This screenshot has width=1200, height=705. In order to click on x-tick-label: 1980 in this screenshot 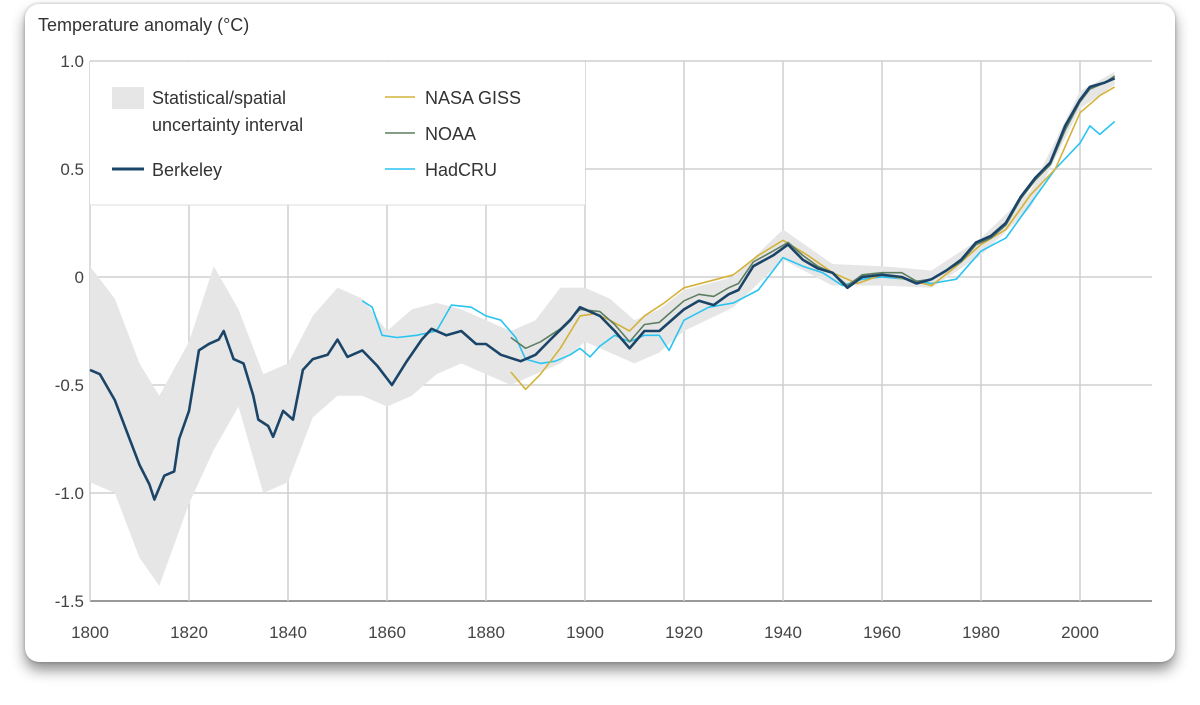, I will do `click(981, 632)`.